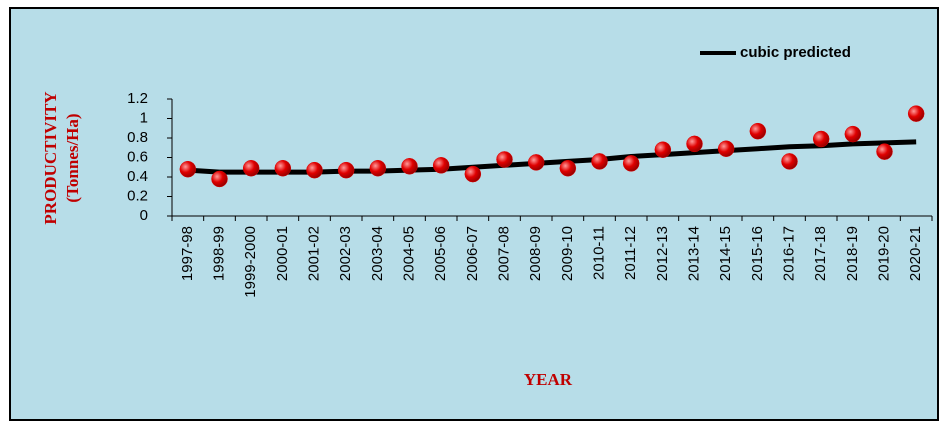 This screenshot has height=424, width=948. I want to click on x-tick-label: 2019-20, so click(883, 253).